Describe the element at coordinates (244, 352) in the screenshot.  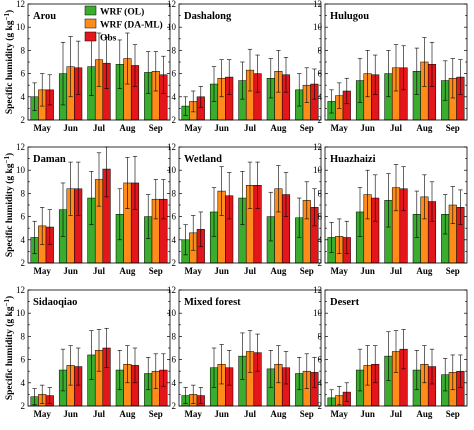
I see `panel-mixed-forest: 2 4 6 8 10 12 May Jun Jul Aug Sep Mixed forest` at that location.